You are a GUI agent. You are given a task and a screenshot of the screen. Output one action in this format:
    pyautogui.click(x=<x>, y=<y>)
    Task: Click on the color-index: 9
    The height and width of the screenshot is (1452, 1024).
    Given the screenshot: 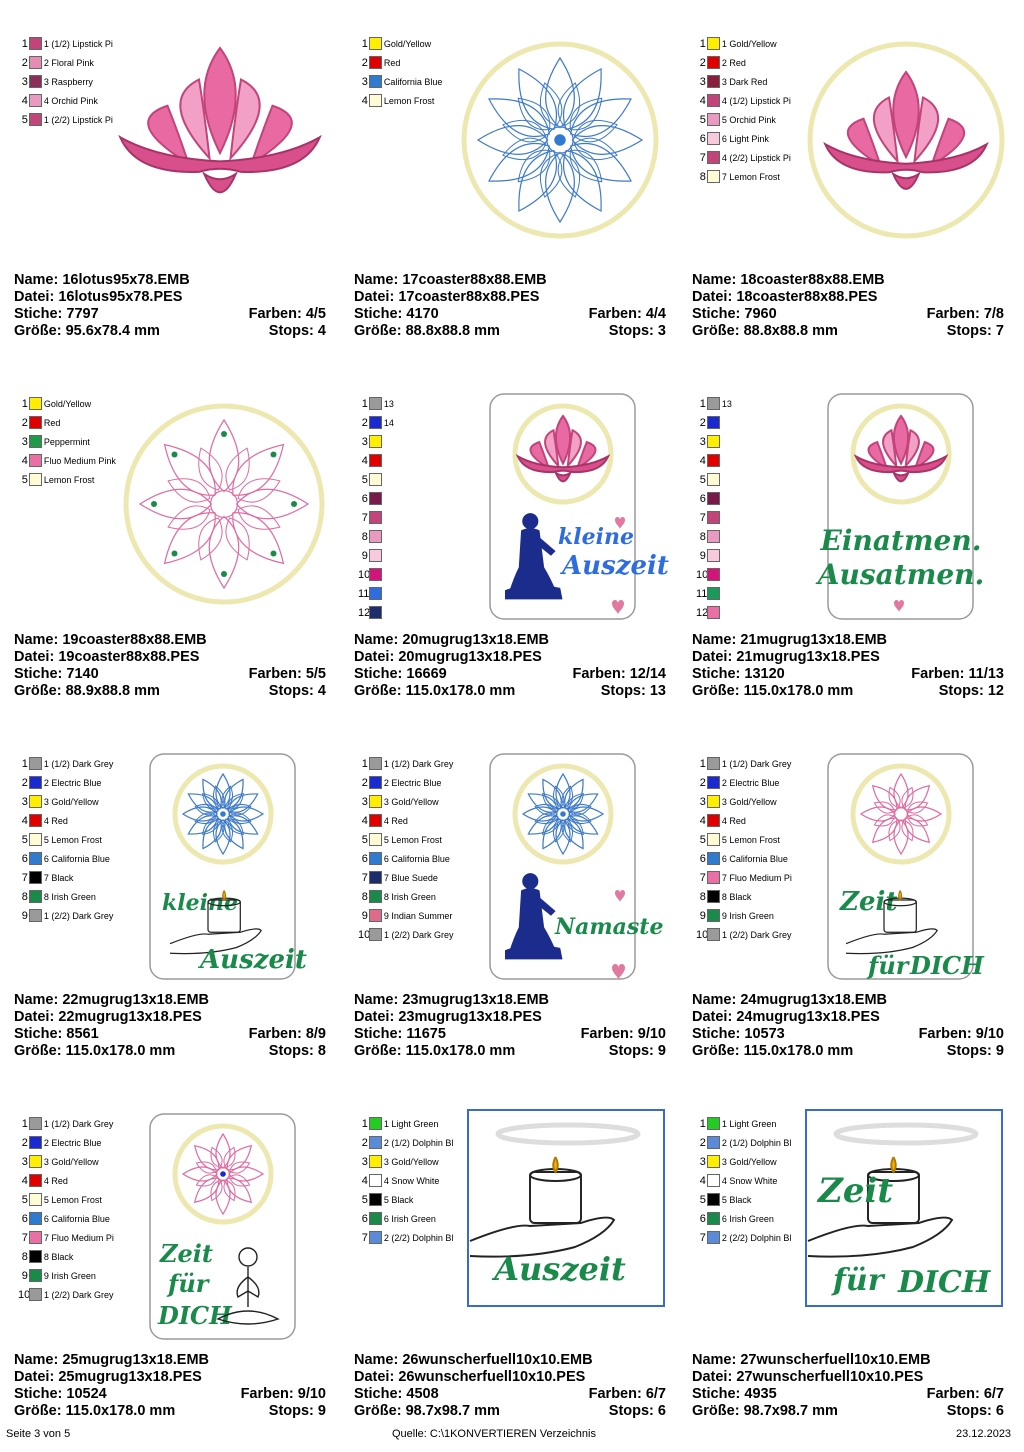 What is the action you would take?
    pyautogui.click(x=364, y=915)
    